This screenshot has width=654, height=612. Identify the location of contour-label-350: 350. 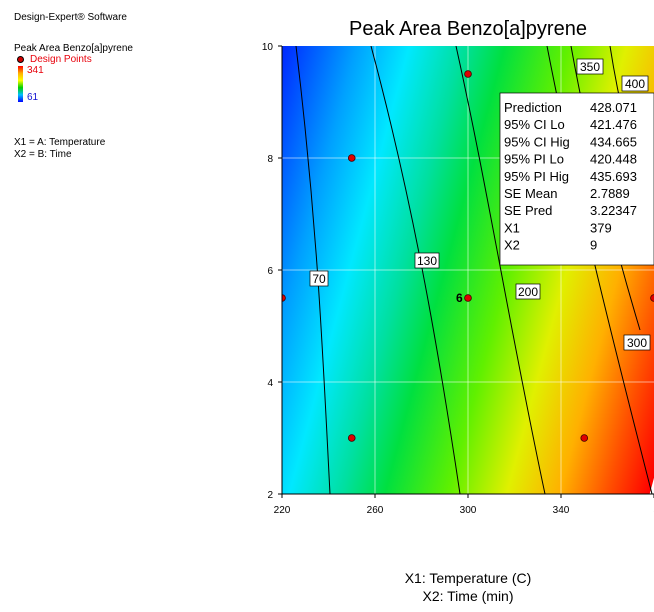
(590, 66).